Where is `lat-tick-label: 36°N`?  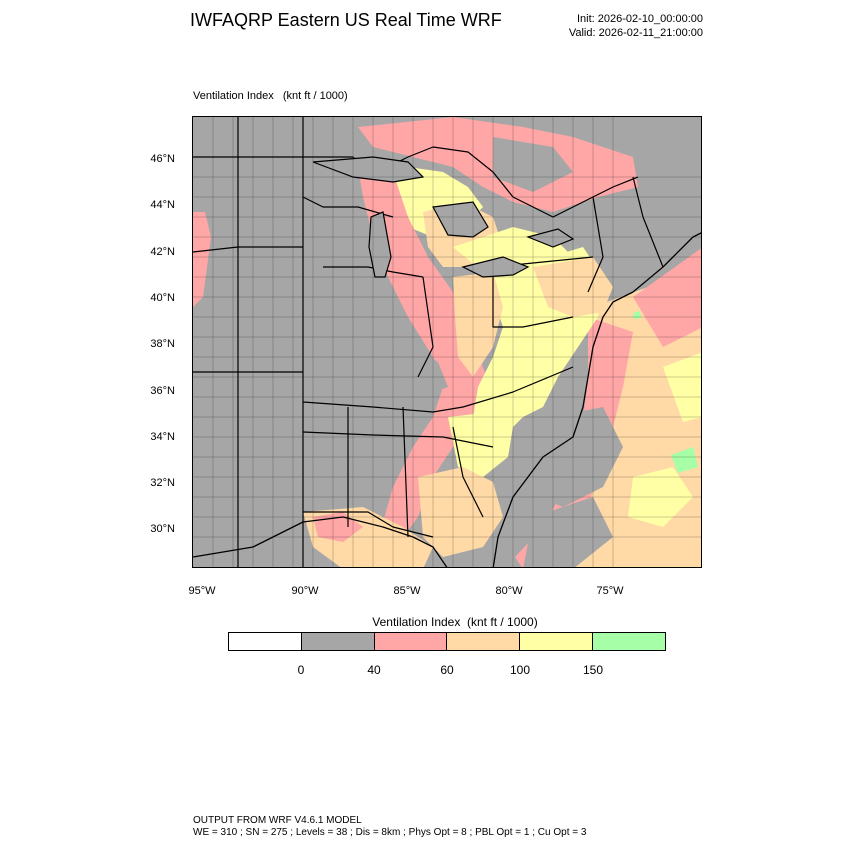
lat-tick-label: 36°N is located at coordinates (162, 390).